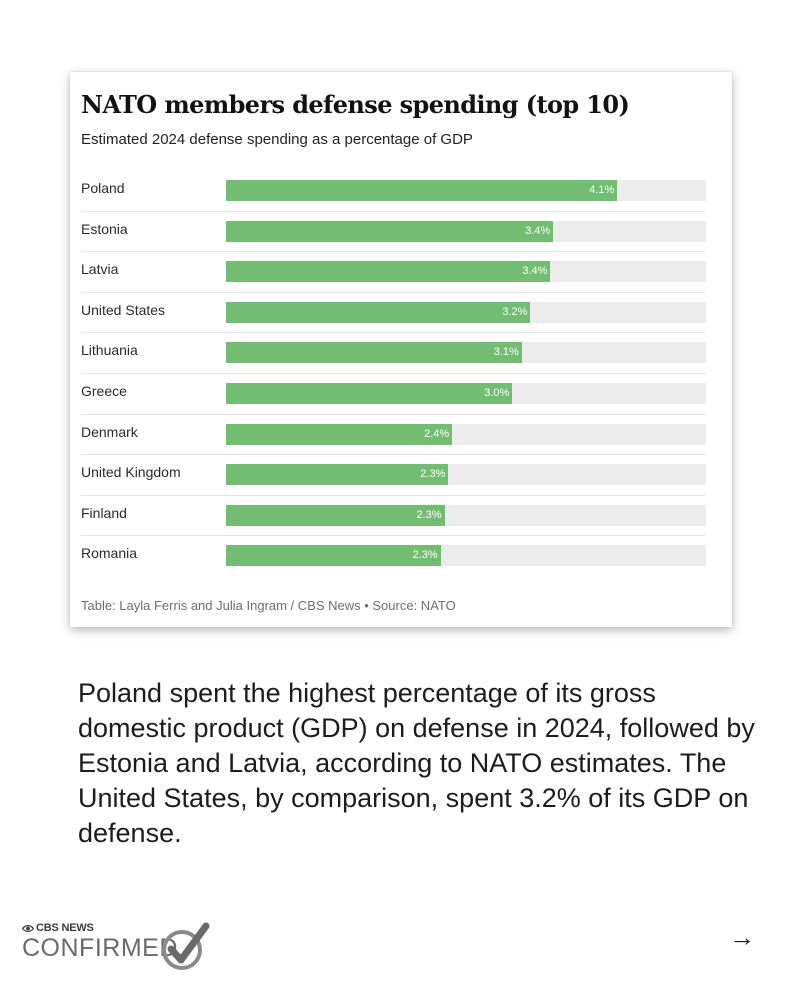 The width and height of the screenshot is (800, 1000). I want to click on bar-track: 2.4%, so click(466, 434).